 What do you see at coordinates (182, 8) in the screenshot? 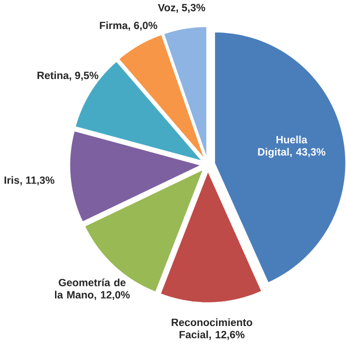
I see `slice-label: Voz, 5,3%` at bounding box center [182, 8].